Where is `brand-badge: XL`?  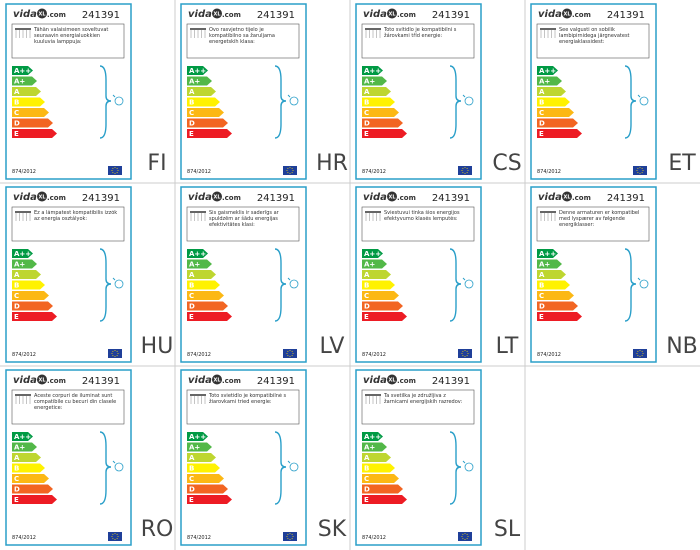 brand-badge: XL is located at coordinates (567, 15).